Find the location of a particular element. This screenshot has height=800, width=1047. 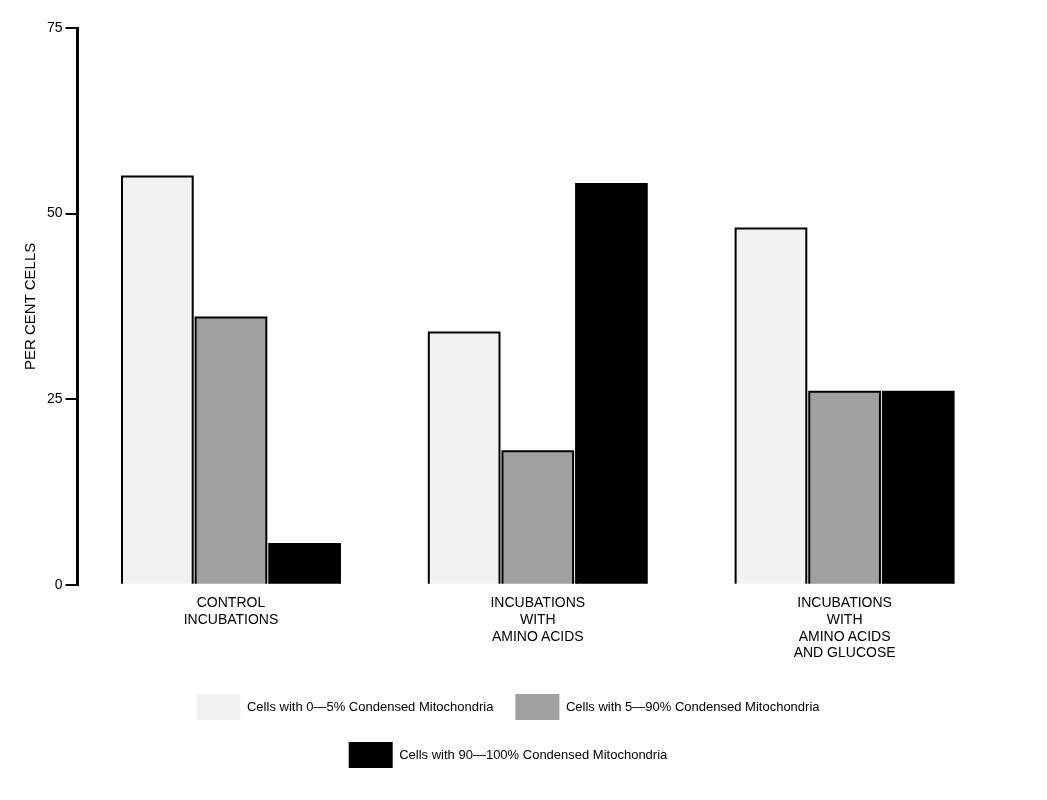

legend-label: Cells with 0—5% Condensed Mitochondria is located at coordinates (370, 706).